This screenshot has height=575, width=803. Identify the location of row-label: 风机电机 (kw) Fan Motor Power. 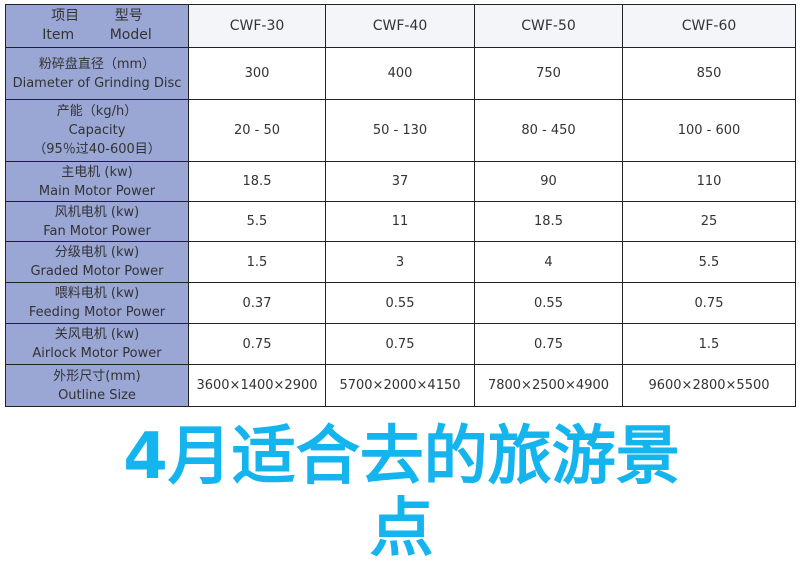
(97, 221).